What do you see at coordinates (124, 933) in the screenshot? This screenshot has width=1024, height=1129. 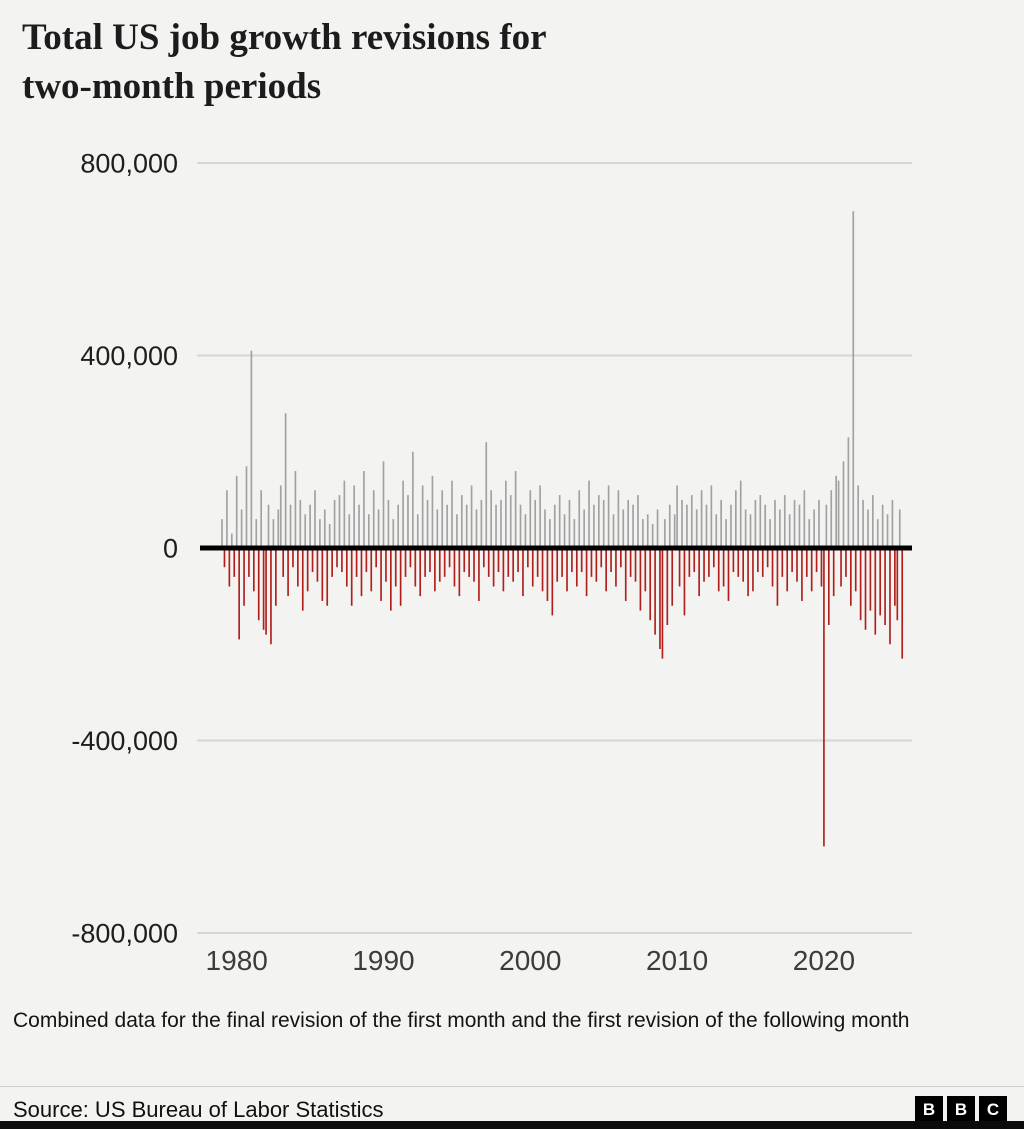 I see `y-tick-label: -800,000` at bounding box center [124, 933].